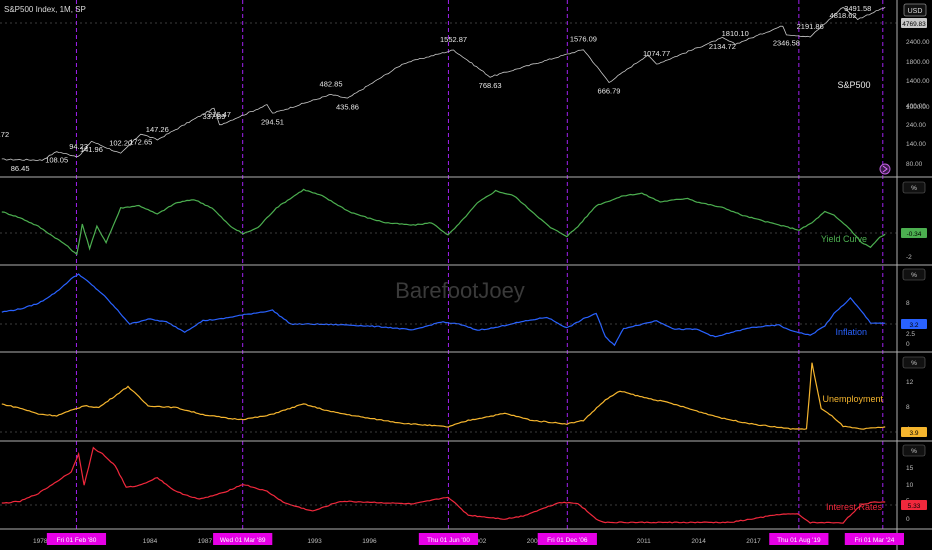 The image size is (932, 550). I want to click on watermark: BarefootJoey, so click(460, 290).